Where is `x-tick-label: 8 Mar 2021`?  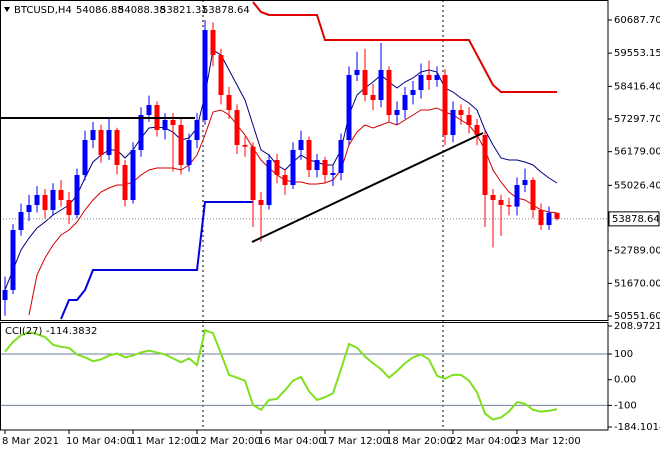
x-tick-label: 8 Mar 2021 is located at coordinates (30, 441).